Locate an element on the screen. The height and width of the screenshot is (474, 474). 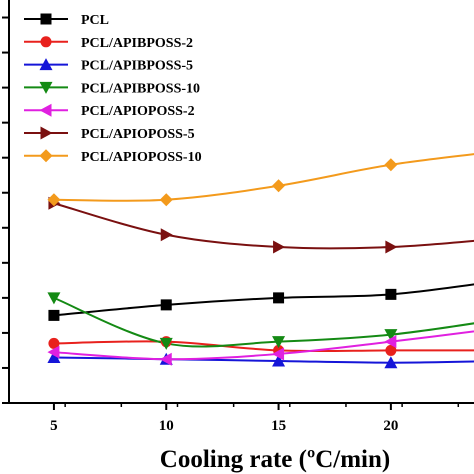
x-tick-label: 10 is located at coordinates (166, 426).